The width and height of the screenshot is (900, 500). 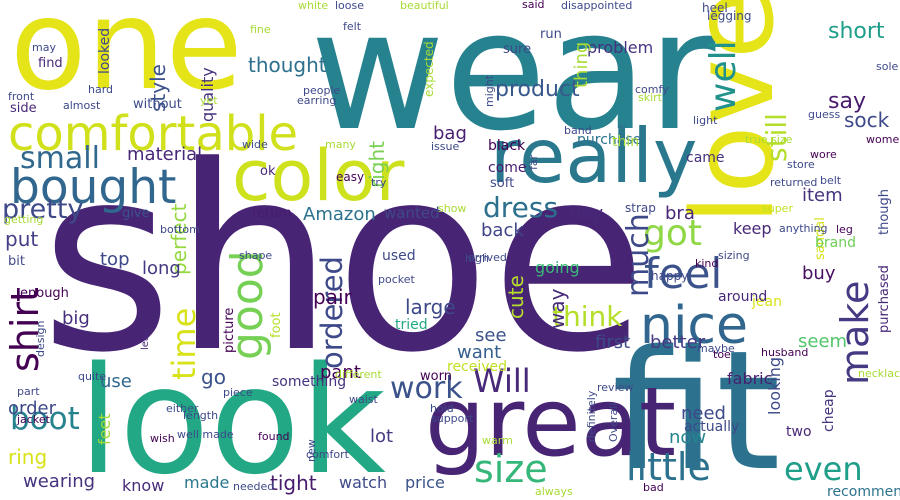 What do you see at coordinates (491, 335) in the screenshot?
I see `word-see: see` at bounding box center [491, 335].